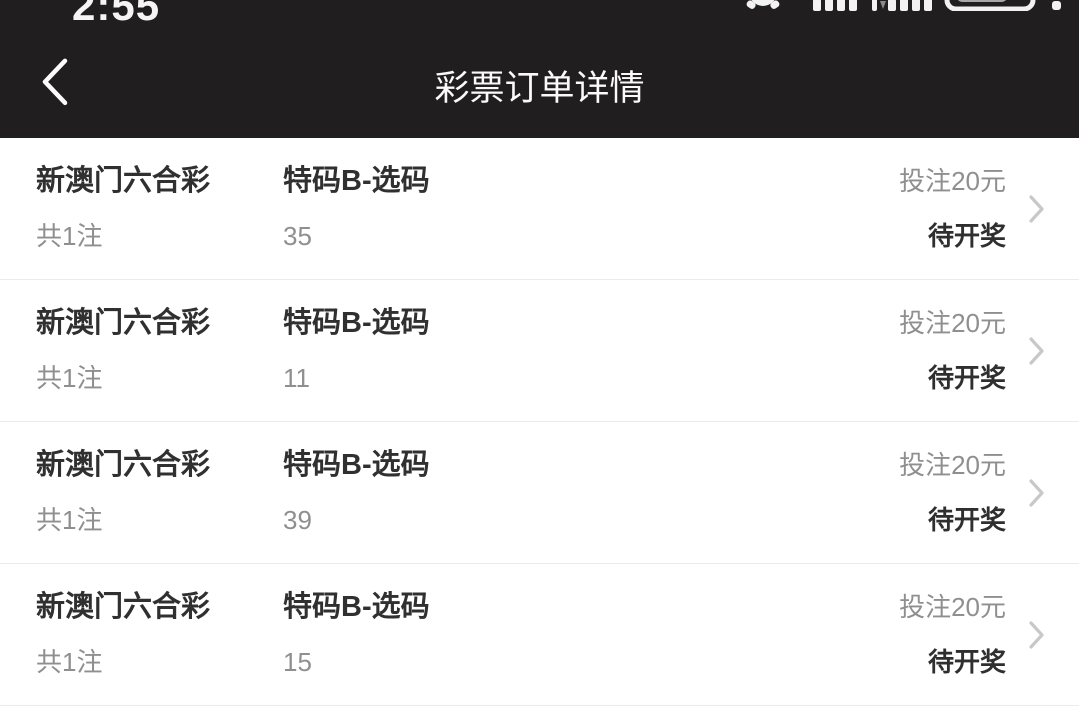 The height and width of the screenshot is (712, 1079). Describe the element at coordinates (990, 5) in the screenshot. I see `battery-icon` at that location.